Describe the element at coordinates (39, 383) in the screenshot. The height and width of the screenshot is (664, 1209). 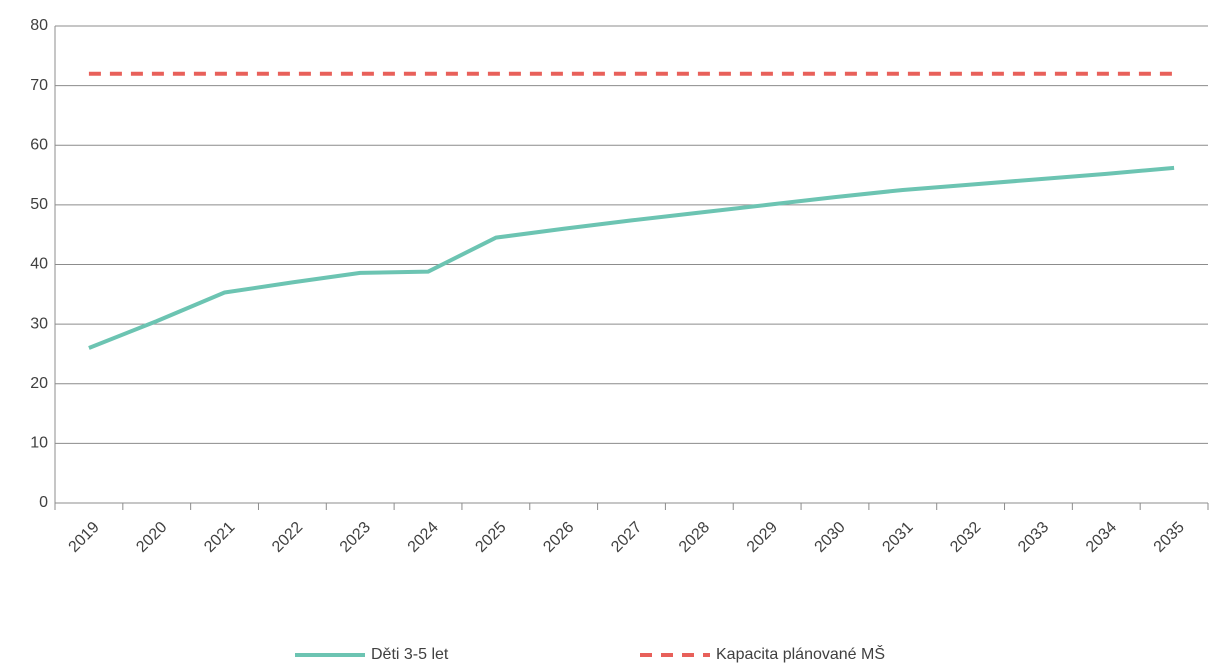
I see `y-tick-label: 20` at that location.